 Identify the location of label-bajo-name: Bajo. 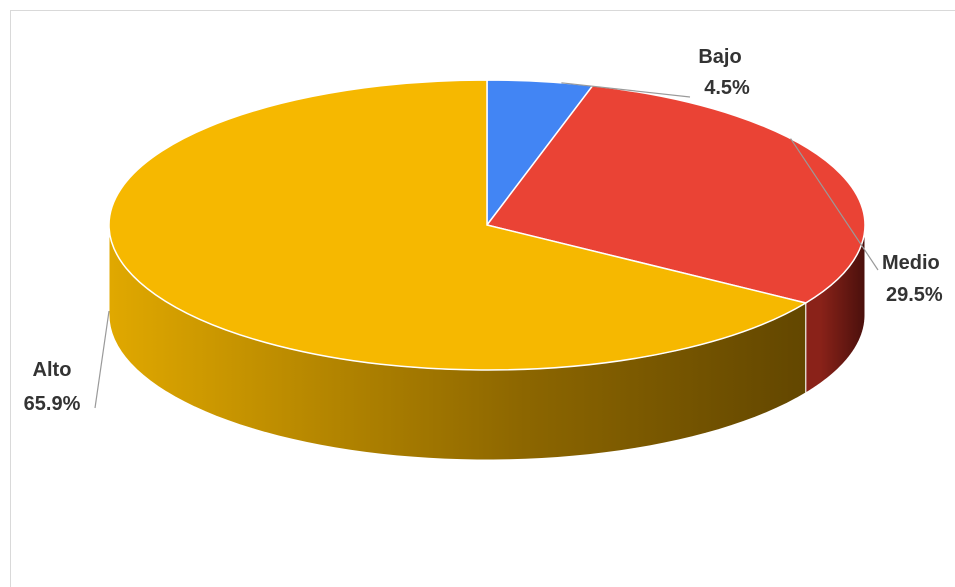
(719, 57).